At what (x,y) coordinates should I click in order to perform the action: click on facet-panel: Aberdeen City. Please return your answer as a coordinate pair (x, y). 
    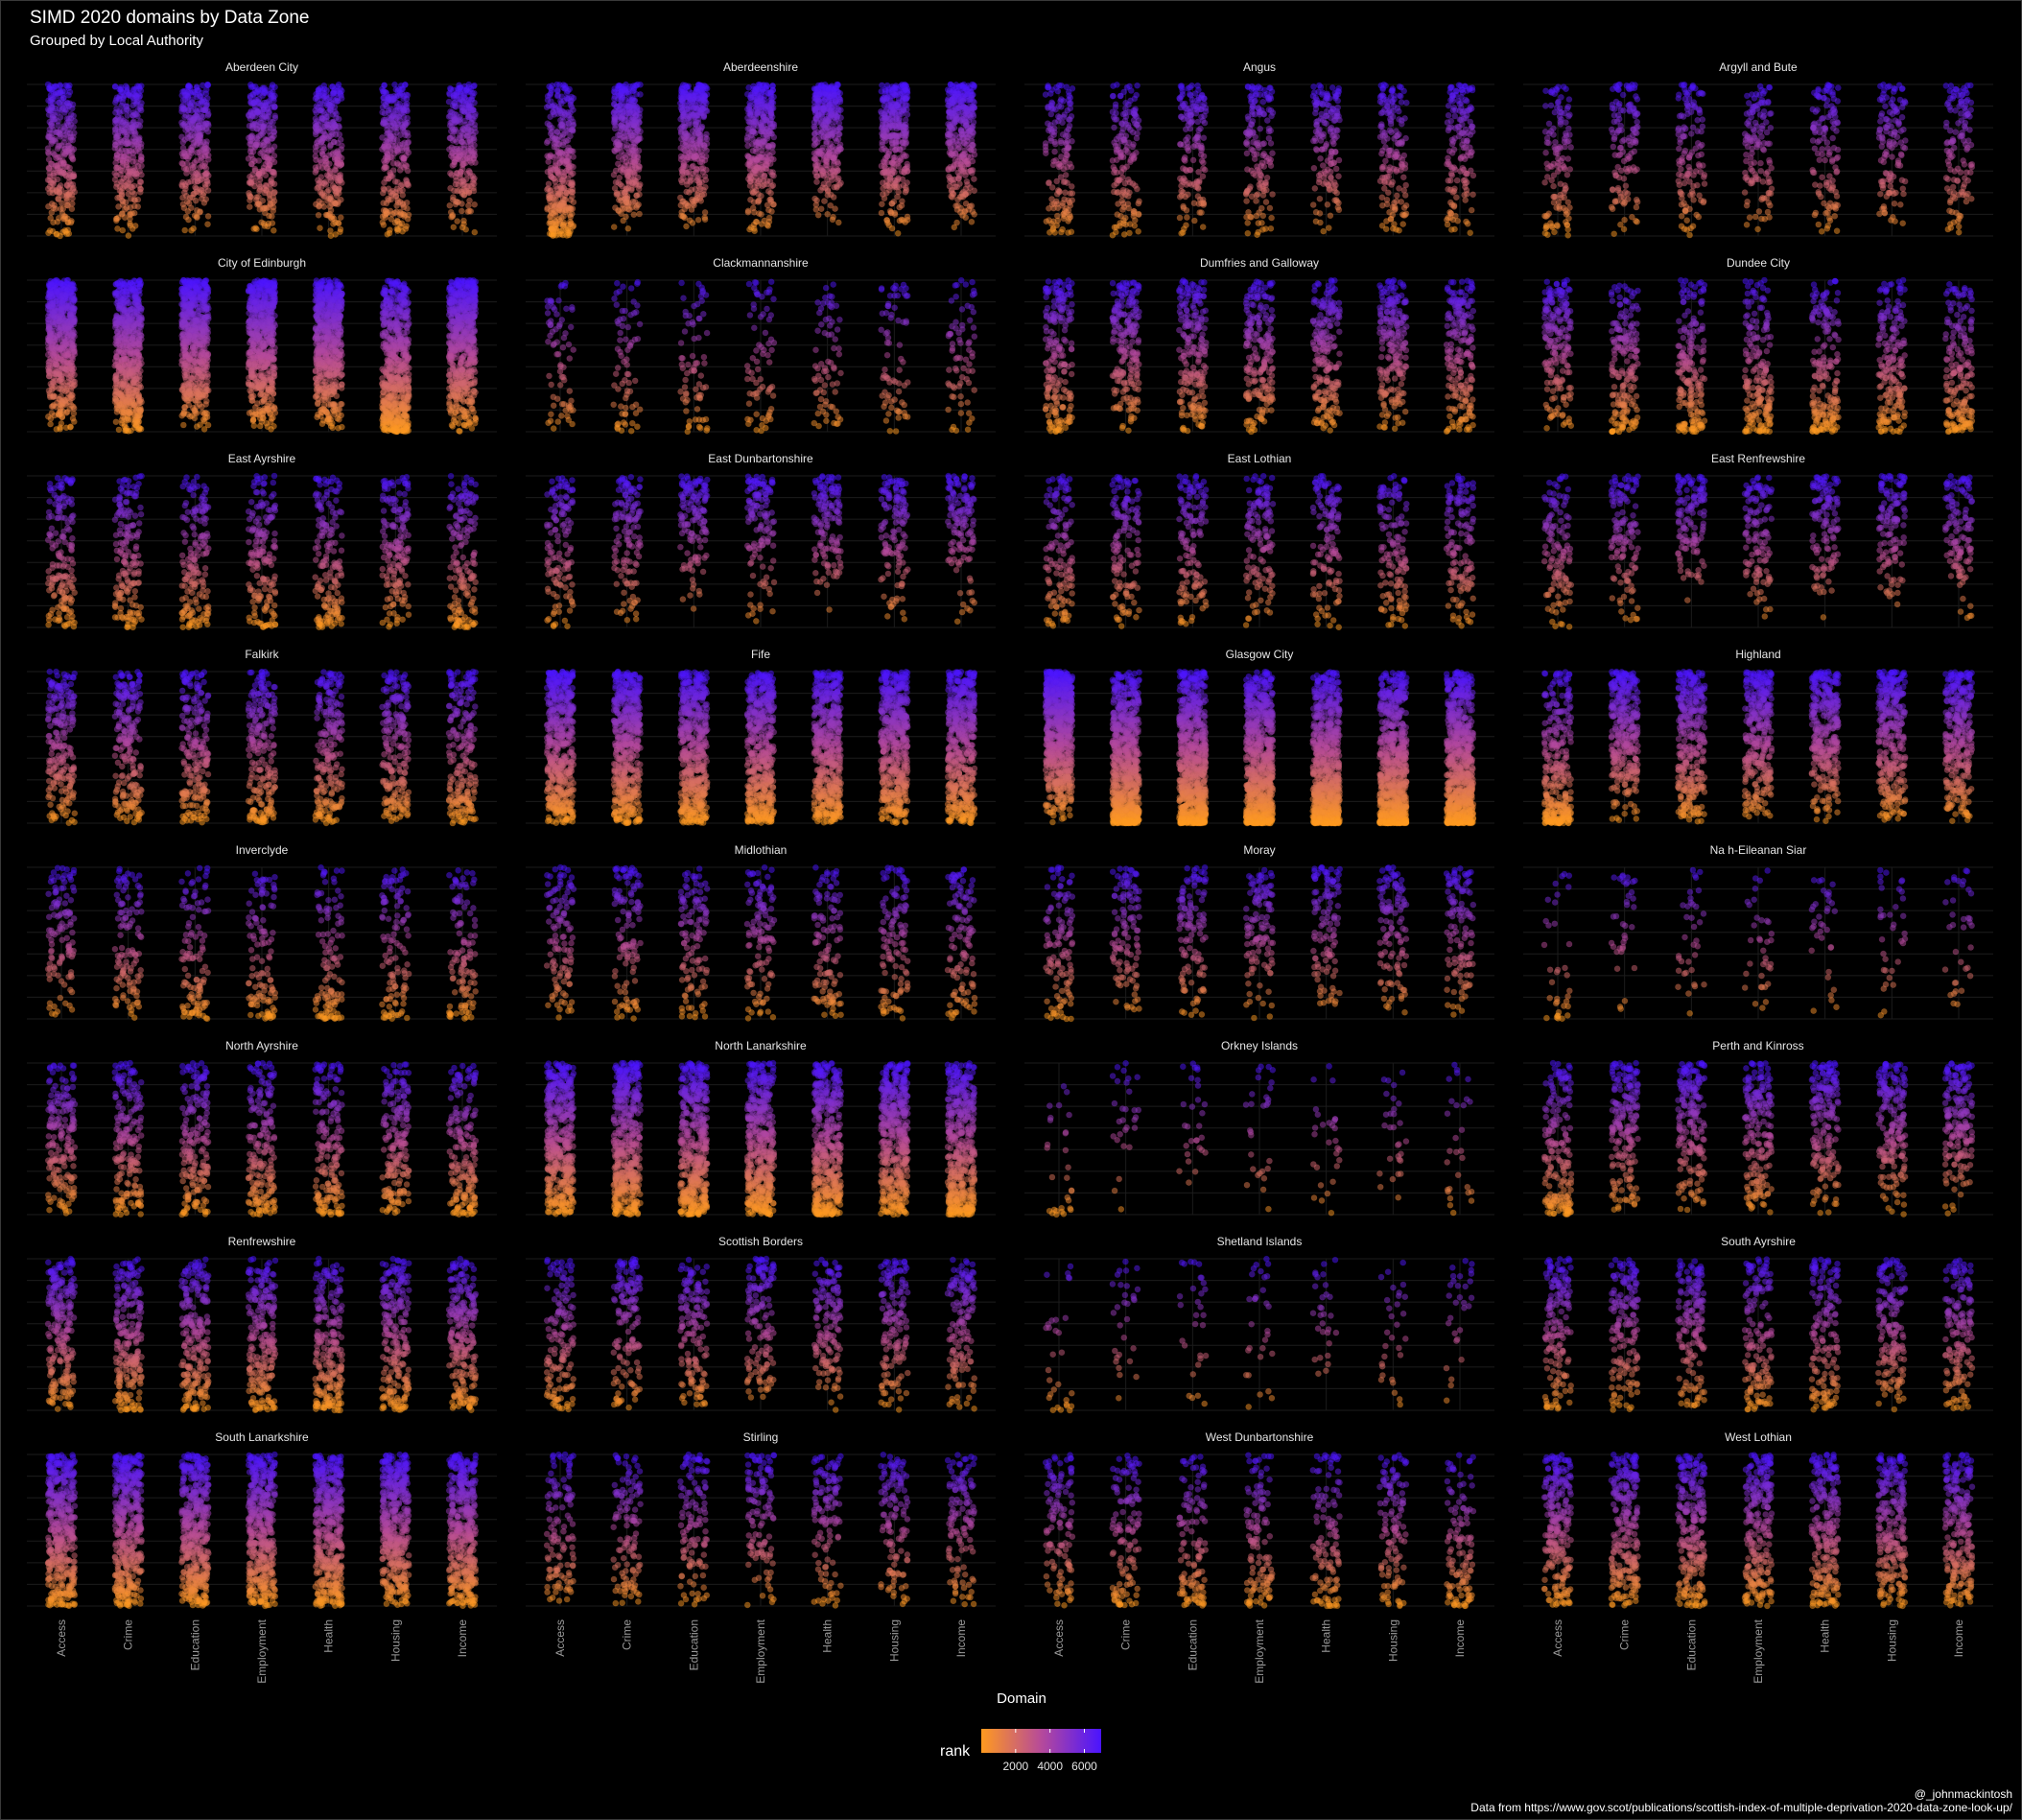
    Looking at the image, I should click on (262, 150).